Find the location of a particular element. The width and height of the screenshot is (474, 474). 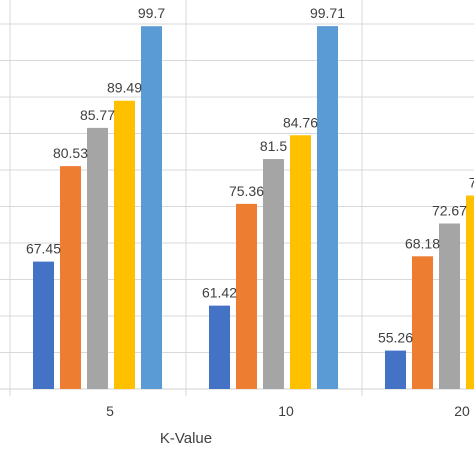

data-label: 84.76 is located at coordinates (300, 122).